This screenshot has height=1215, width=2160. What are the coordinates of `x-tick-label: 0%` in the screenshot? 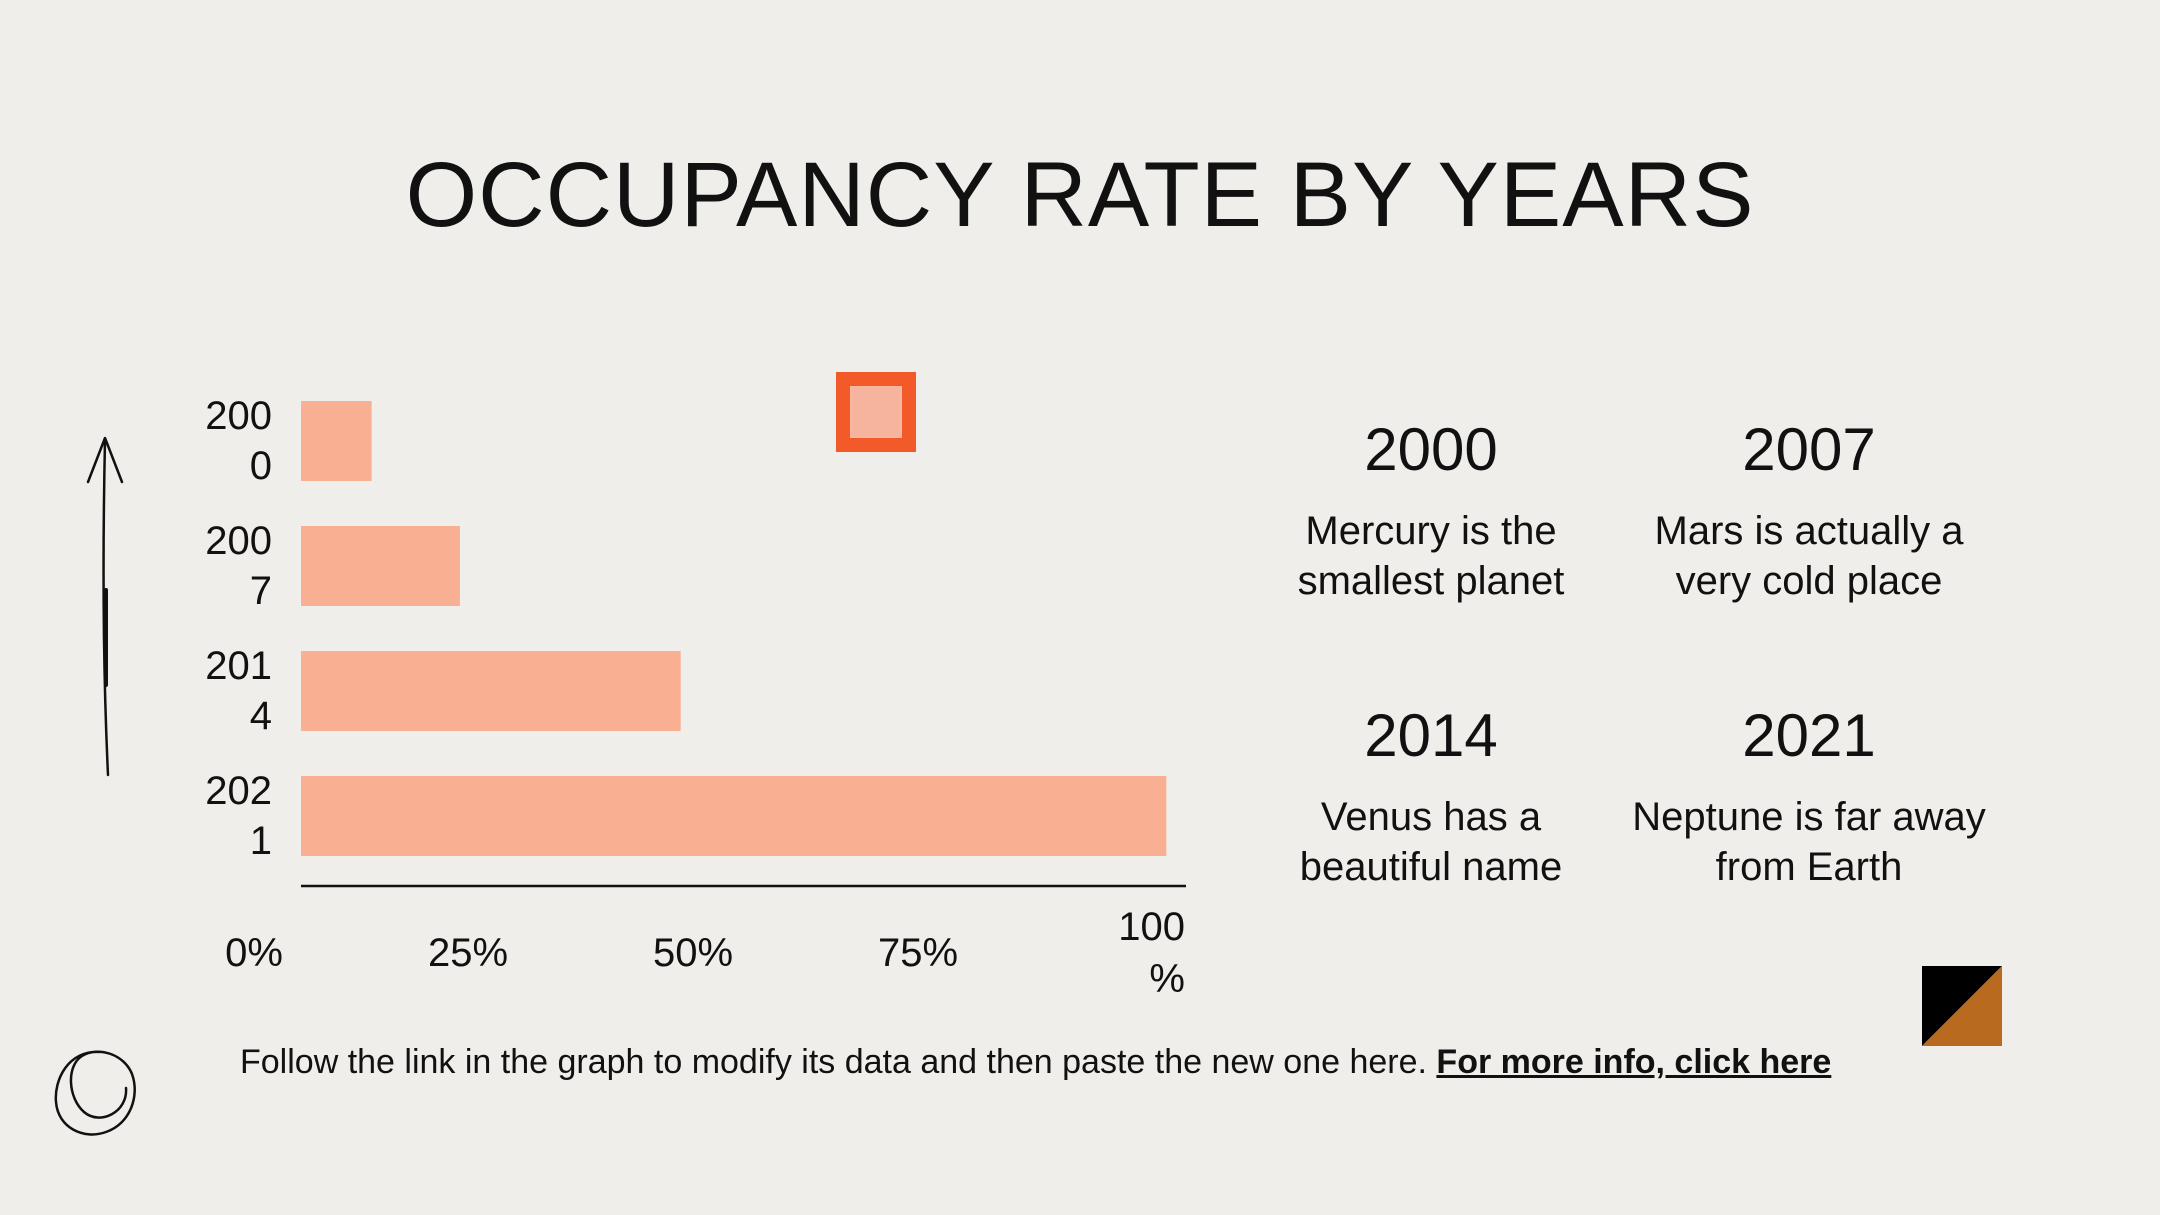 It's located at (254, 953).